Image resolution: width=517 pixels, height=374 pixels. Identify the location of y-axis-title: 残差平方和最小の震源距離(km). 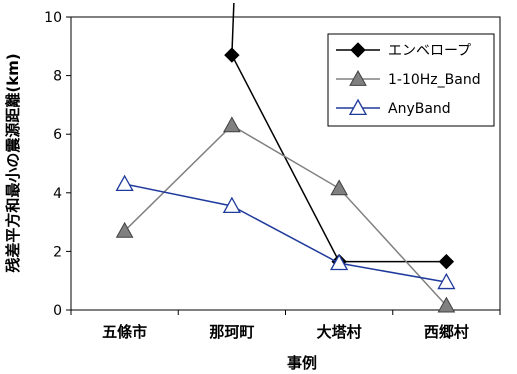
(13, 162).